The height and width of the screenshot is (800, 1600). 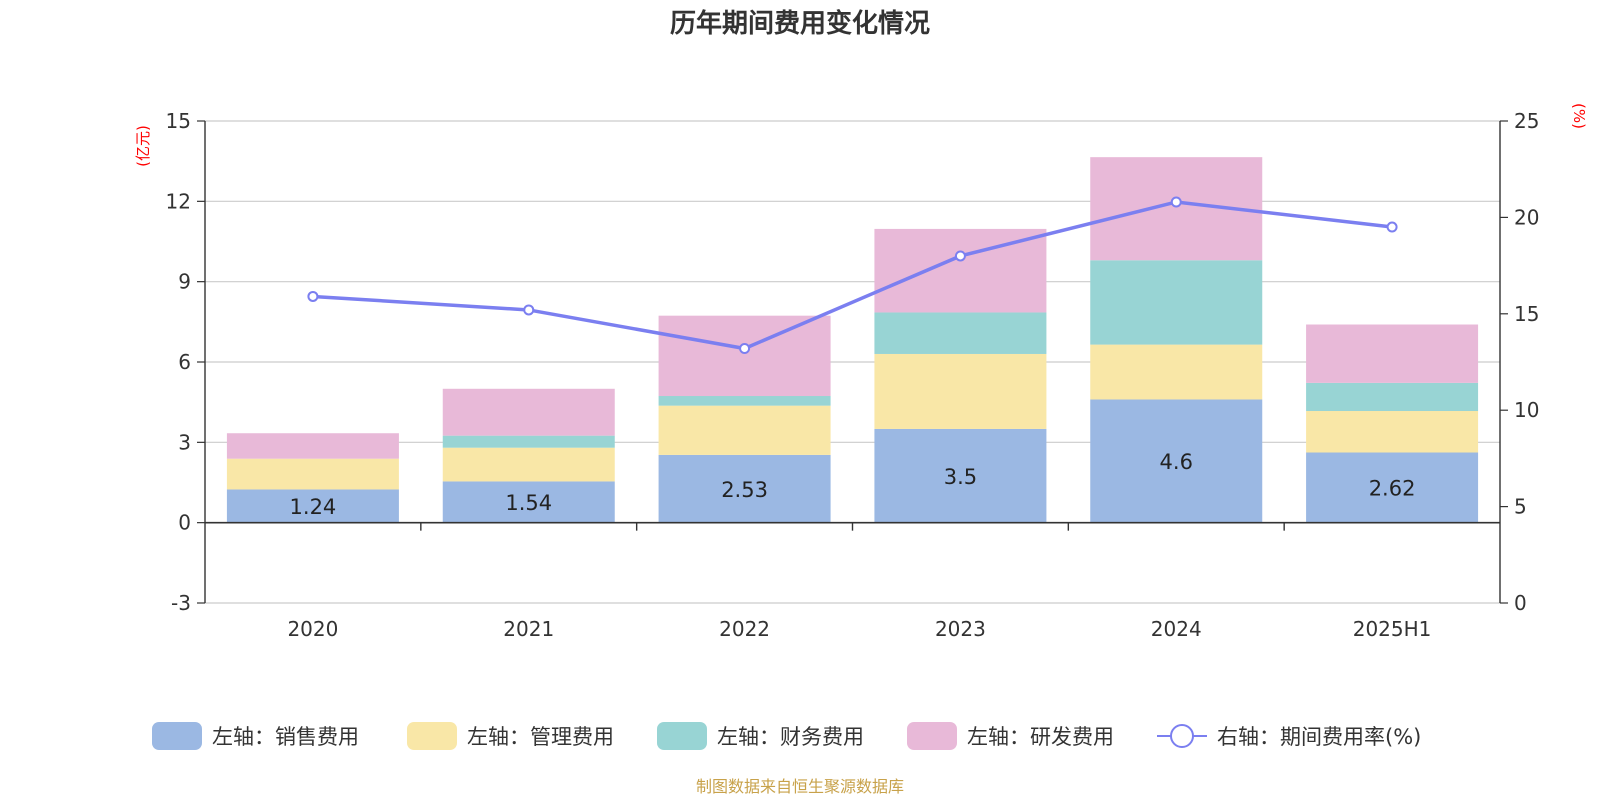 What do you see at coordinates (540, 737) in the screenshot?
I see `legend-label: 左轴：管理费用` at bounding box center [540, 737].